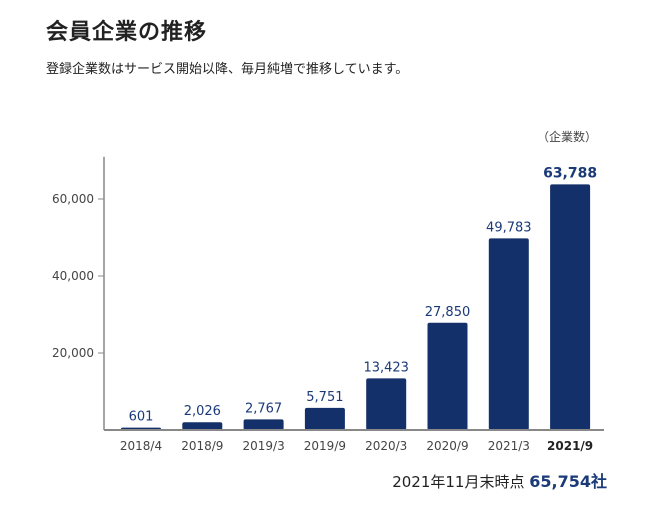 This screenshot has width=654, height=512. I want to click on bar-value-label: 2,026, so click(202, 411).